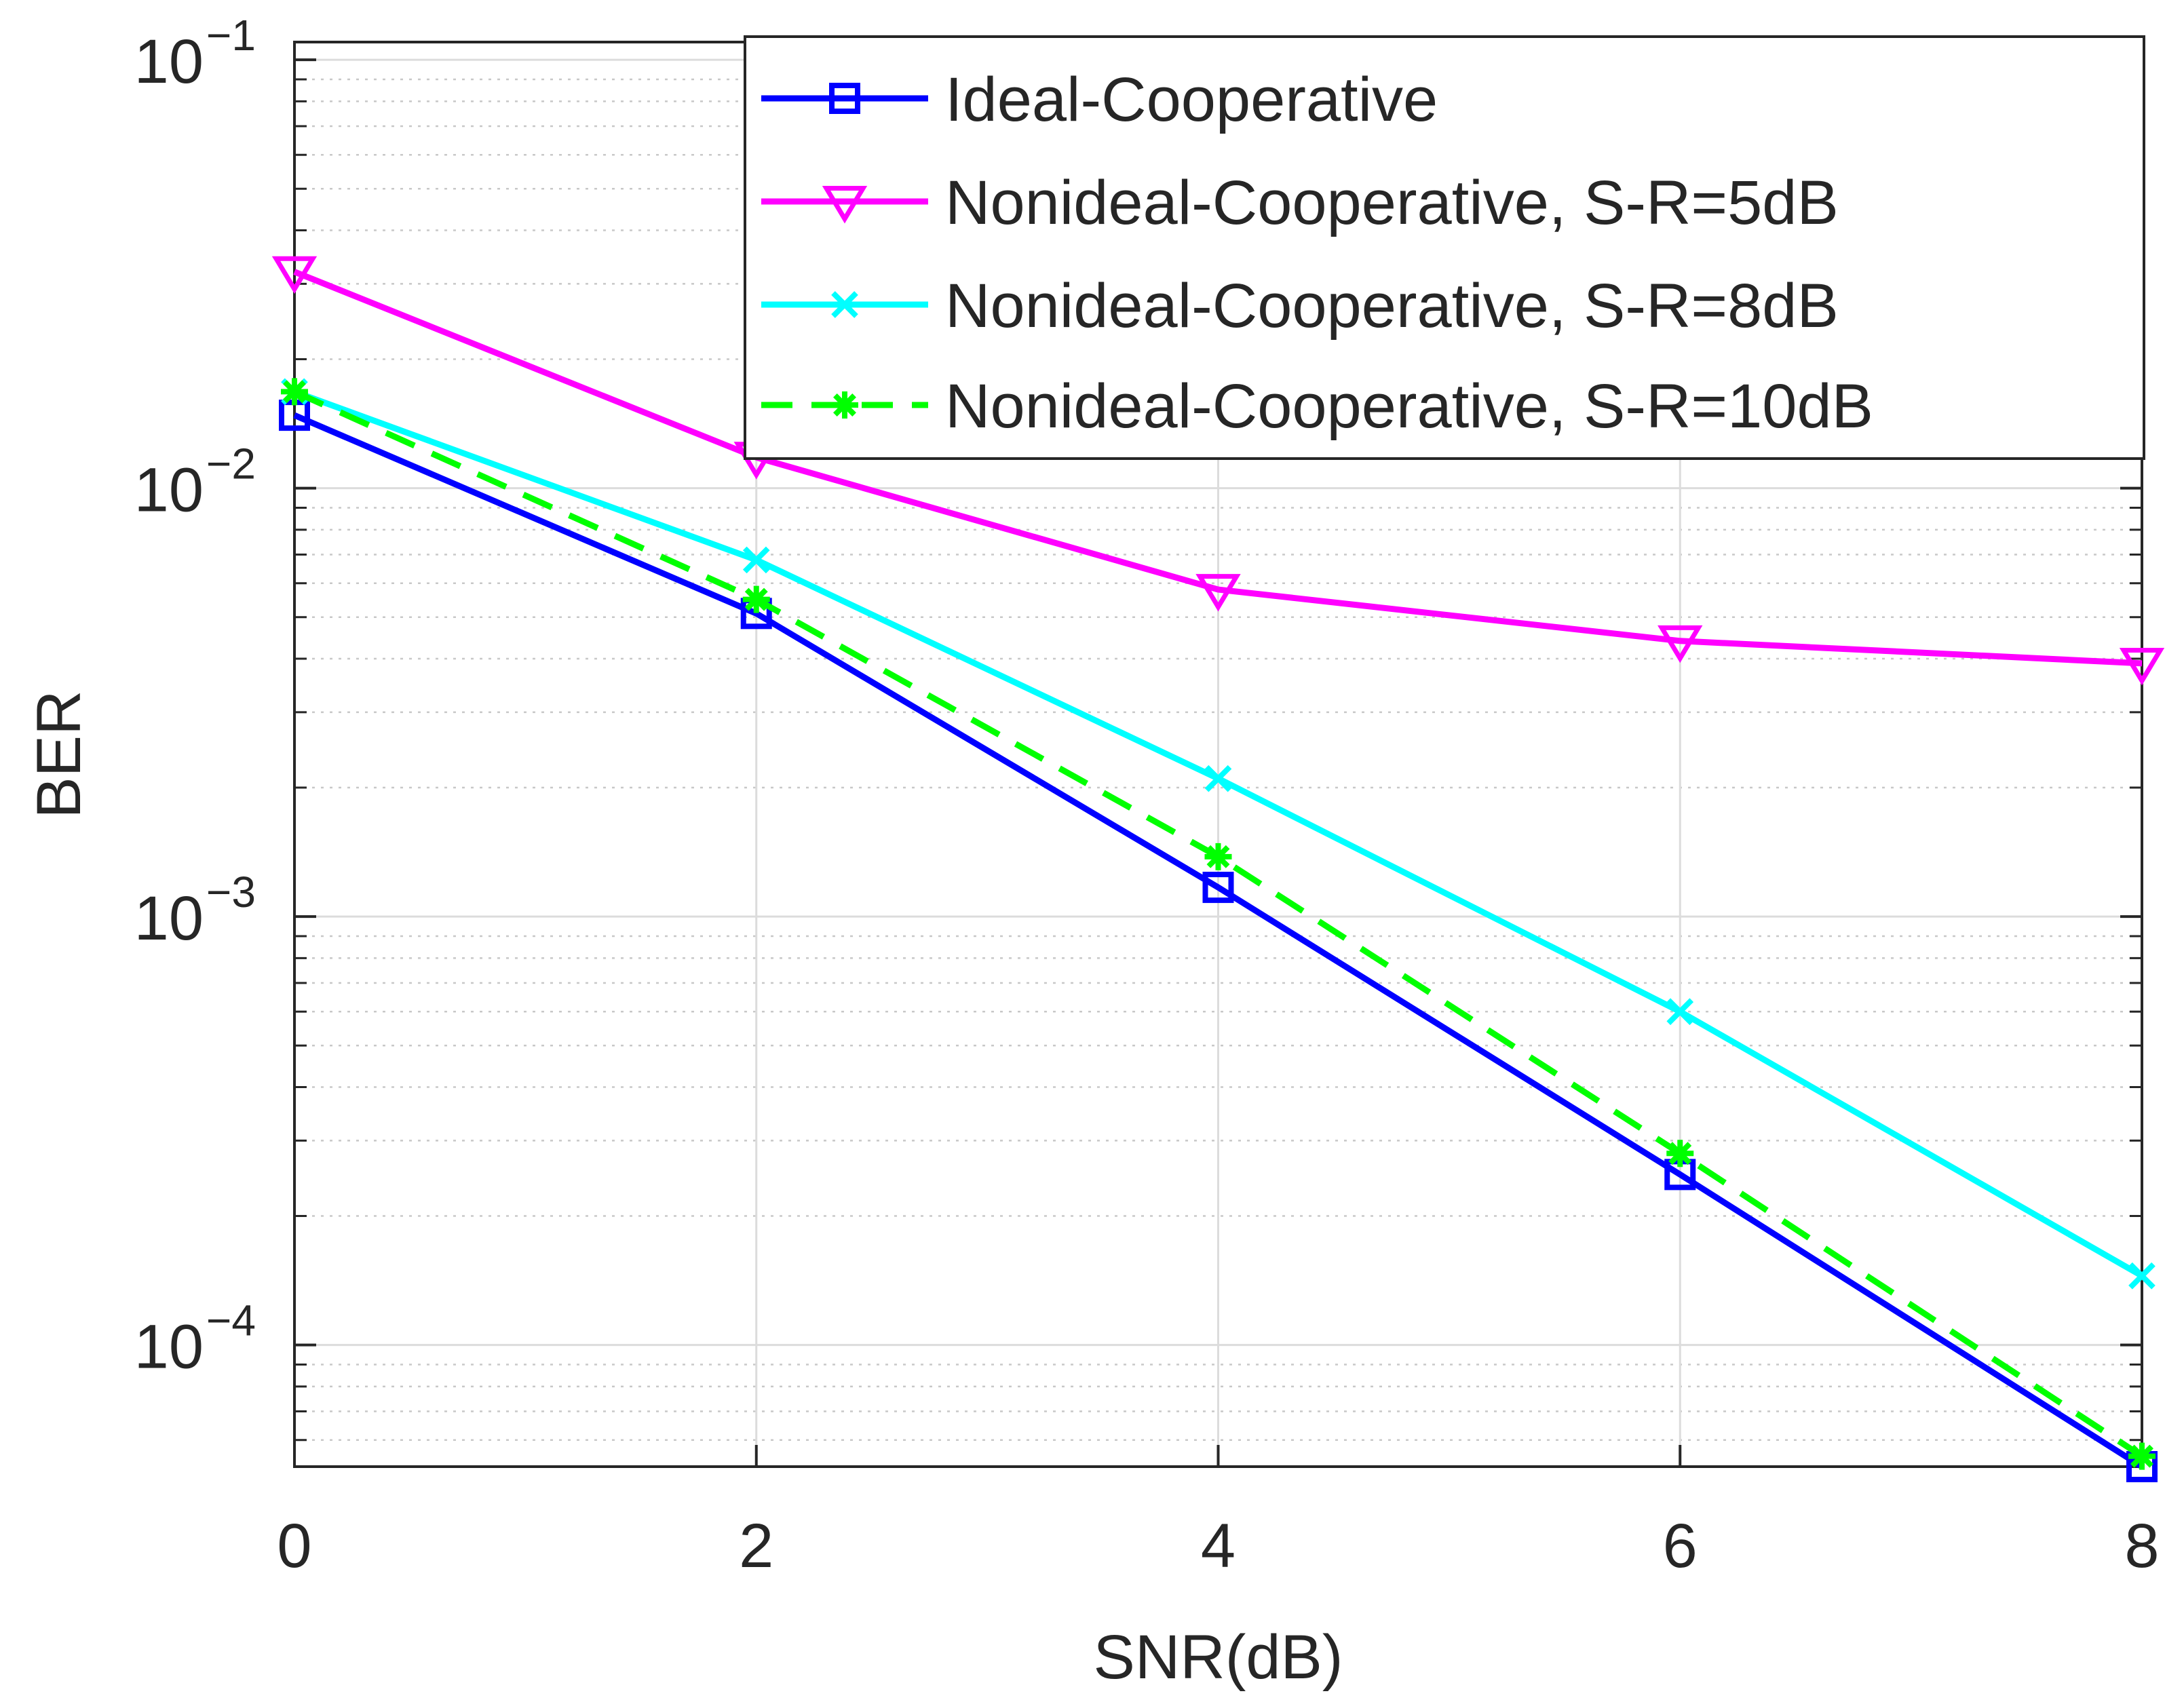 This screenshot has width=2184, height=1700. I want to click on legend-label: Nonideal-Cooperative, S-R=8dB, so click(1392, 306).